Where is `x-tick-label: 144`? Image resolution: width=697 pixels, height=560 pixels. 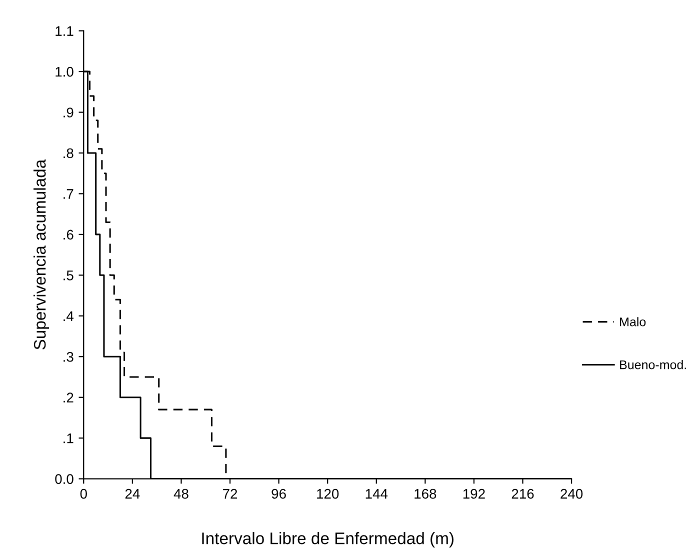 x-tick-label: 144 is located at coordinates (377, 494).